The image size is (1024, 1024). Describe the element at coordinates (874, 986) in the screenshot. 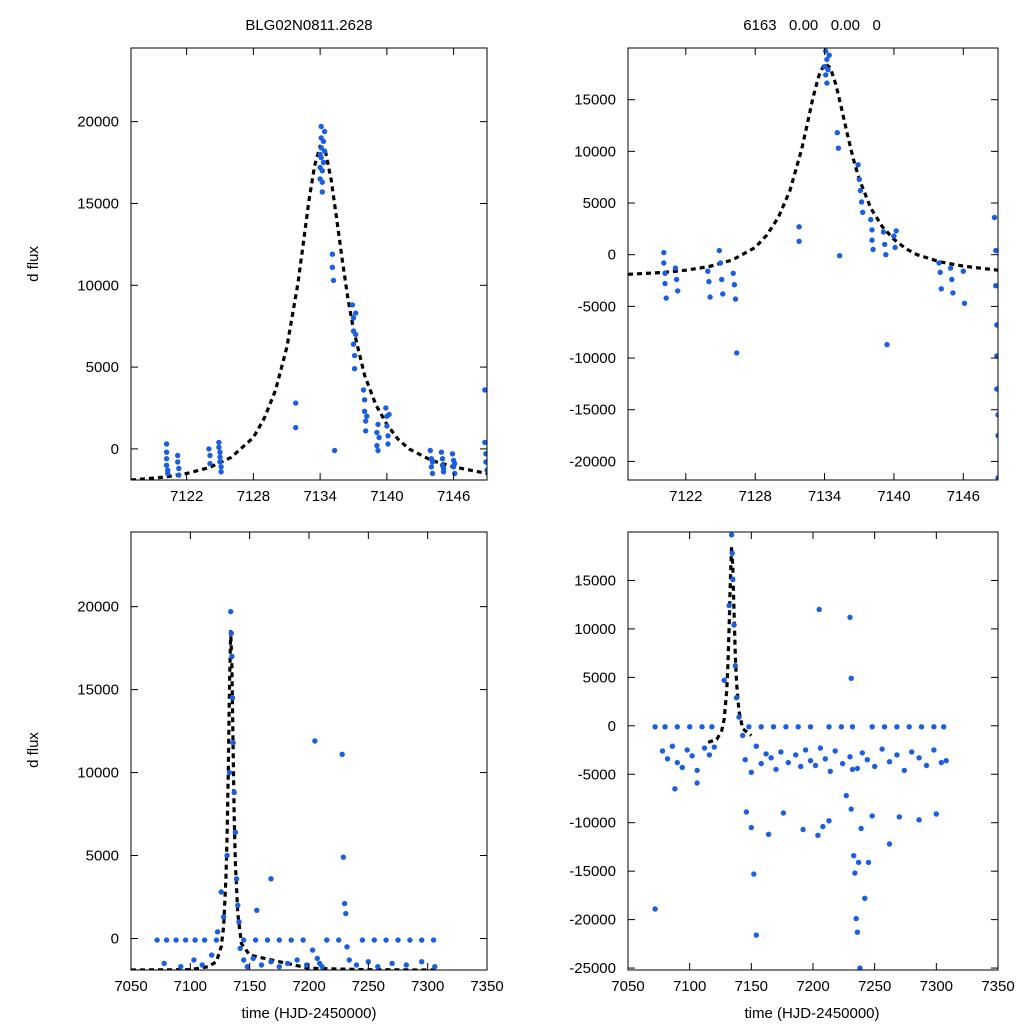

I see `x-tick-label: 7250` at that location.